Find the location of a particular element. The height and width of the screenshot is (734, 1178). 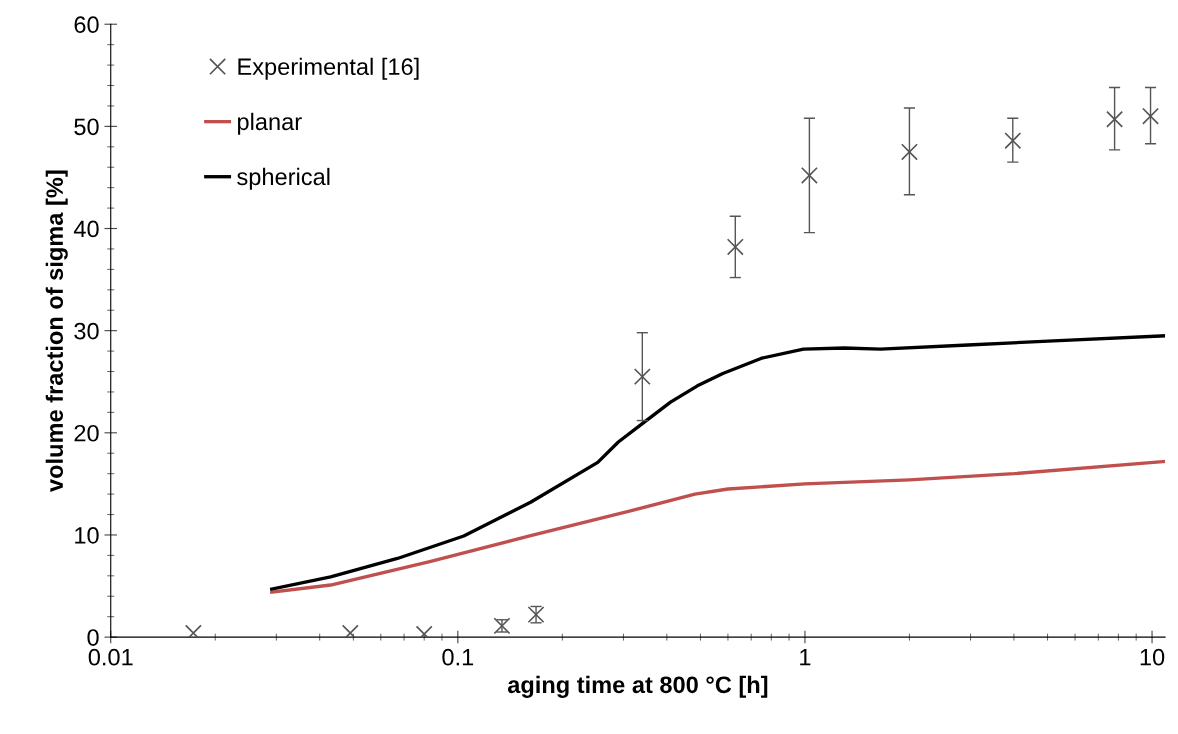

y-tick-label: 20 is located at coordinates (86, 433).